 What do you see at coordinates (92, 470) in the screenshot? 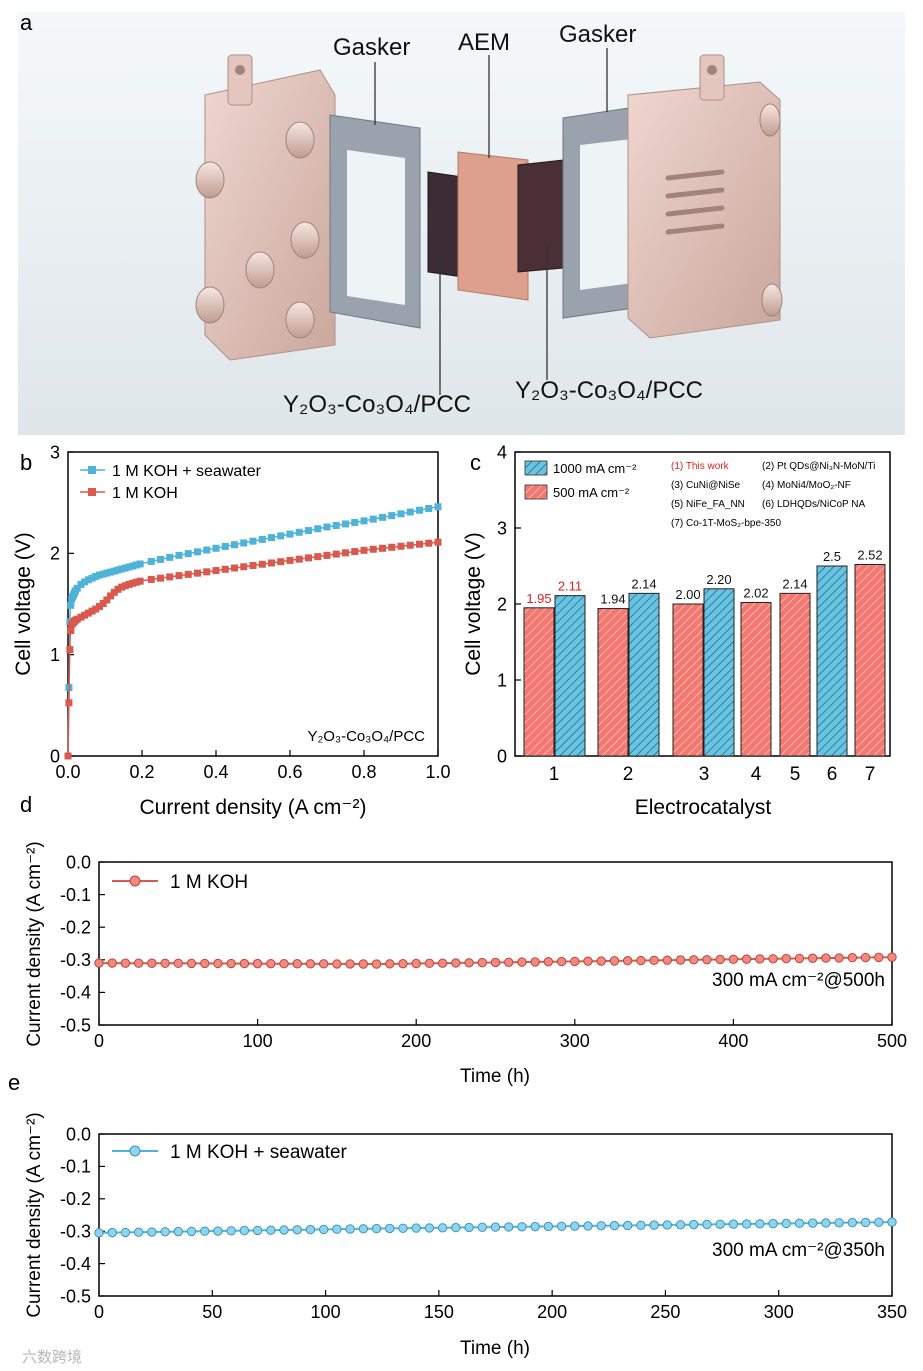
I see `legend-marker-seawater` at bounding box center [92, 470].